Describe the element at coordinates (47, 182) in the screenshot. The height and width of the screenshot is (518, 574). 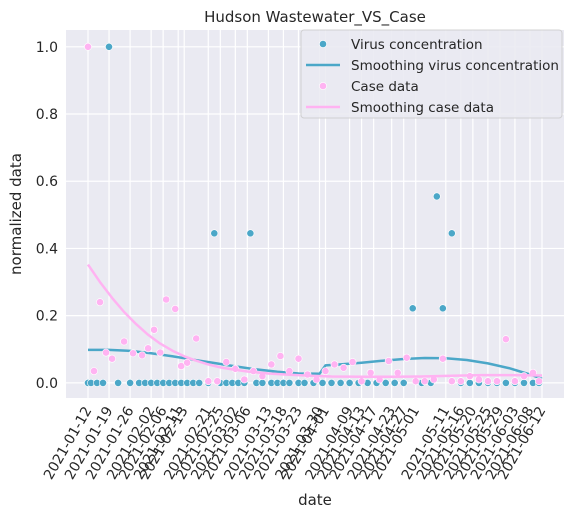
I see `y-tick-label: 0.6` at that location.